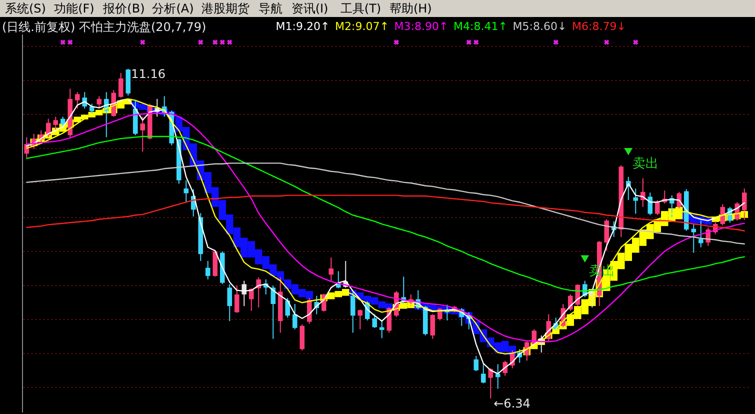  What do you see at coordinates (362, 26) in the screenshot?
I see `text: M2:9.07↑` at bounding box center [362, 26].